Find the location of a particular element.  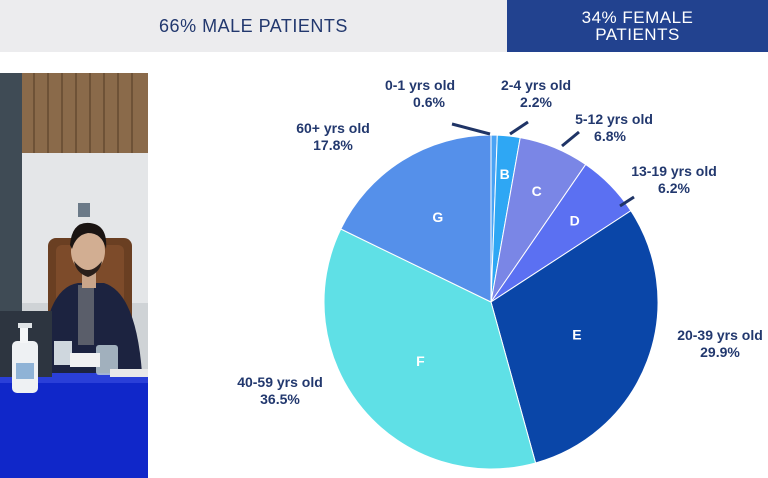

slice-name-label: 40-59 yrs old is located at coordinates (280, 382).